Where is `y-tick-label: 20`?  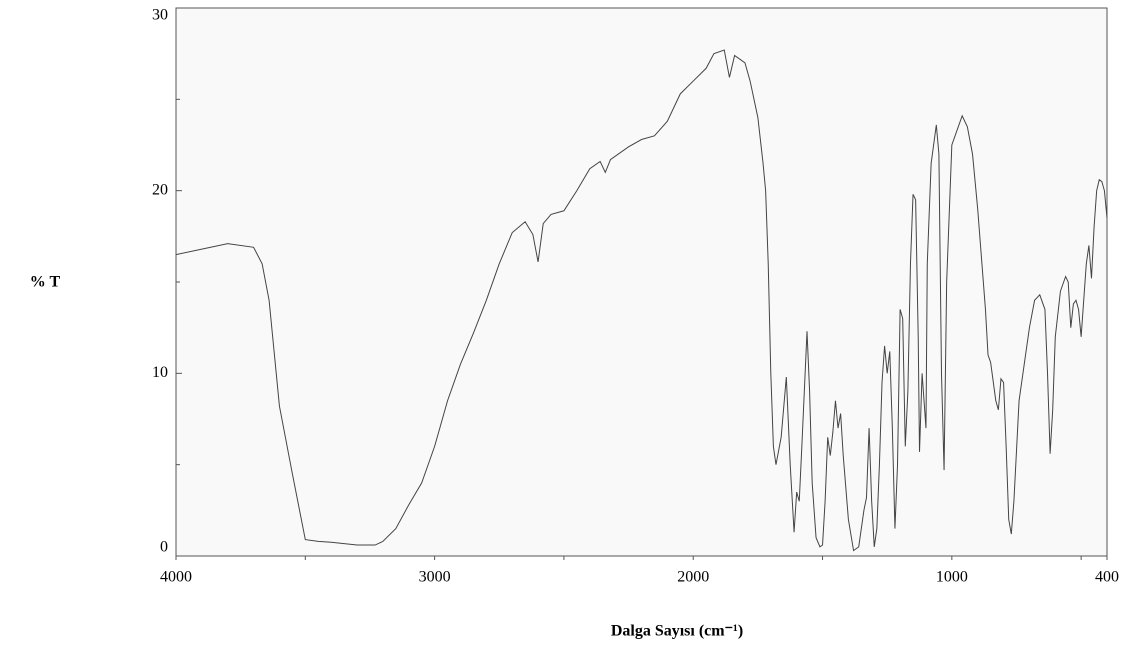 y-tick-label: 20 is located at coordinates (160, 189).